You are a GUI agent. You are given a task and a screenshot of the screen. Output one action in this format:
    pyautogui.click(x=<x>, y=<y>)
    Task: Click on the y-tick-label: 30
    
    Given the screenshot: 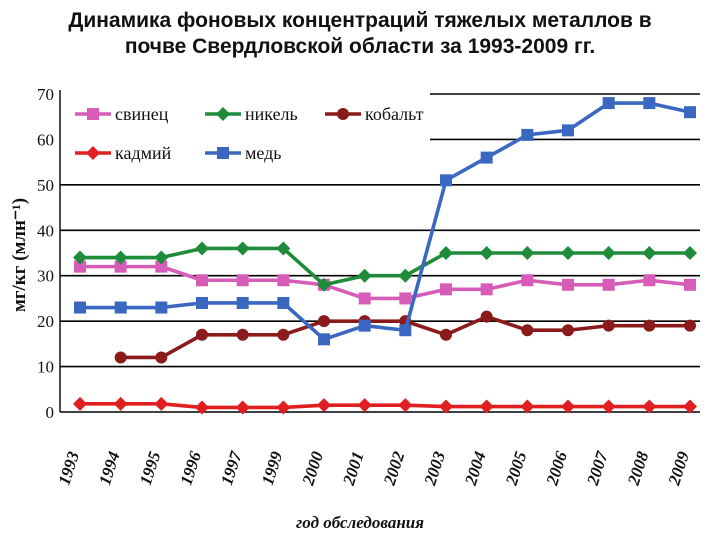 What is the action you would take?
    pyautogui.click(x=45, y=276)
    